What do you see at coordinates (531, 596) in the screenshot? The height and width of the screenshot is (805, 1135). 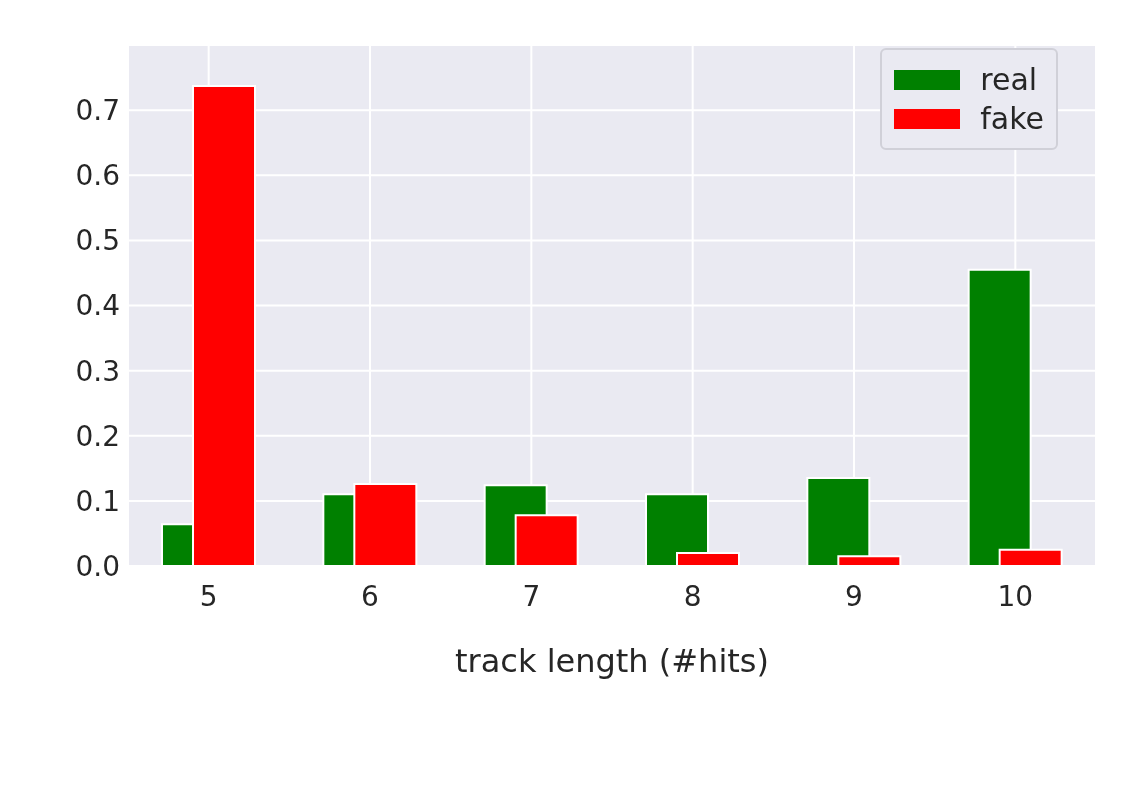 I see `x-tick-label: 7` at bounding box center [531, 596].